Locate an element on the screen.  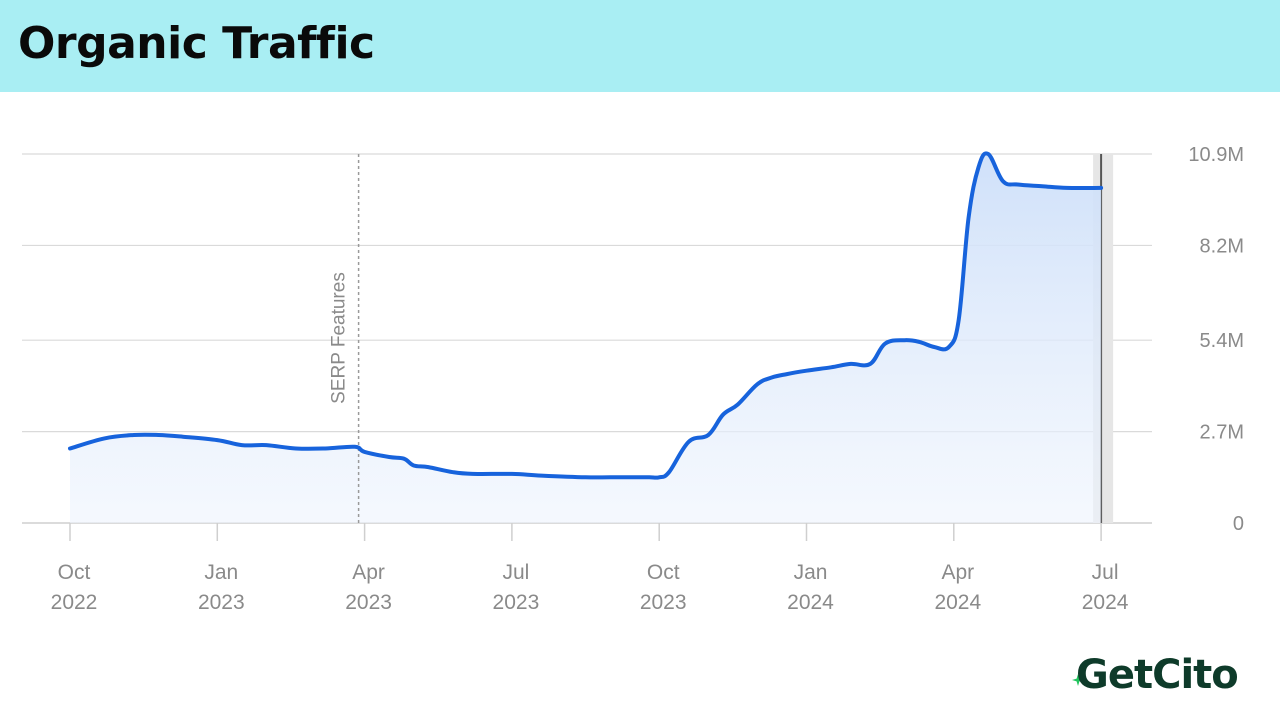
y-tick-label: 5.4M is located at coordinates (1222, 341).